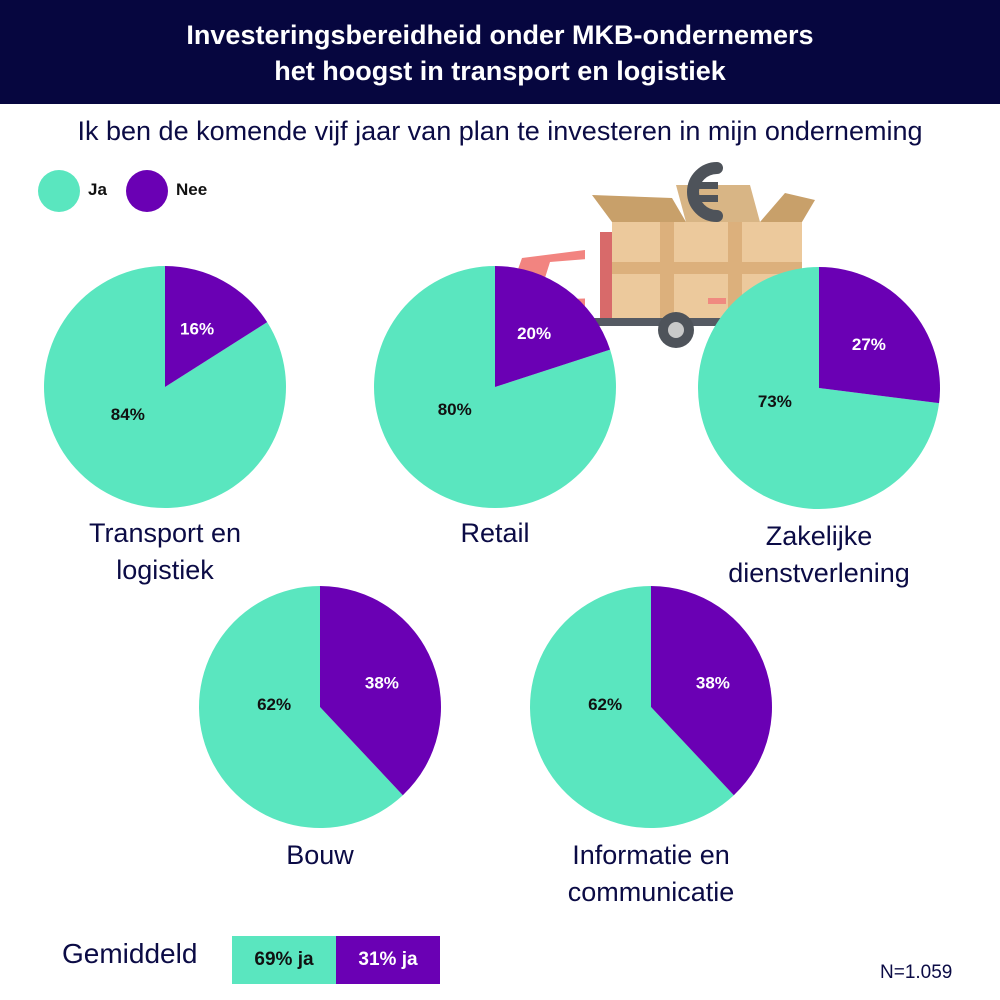 This screenshot has height=1000, width=1000. I want to click on category-label: Bouw, so click(320, 855).